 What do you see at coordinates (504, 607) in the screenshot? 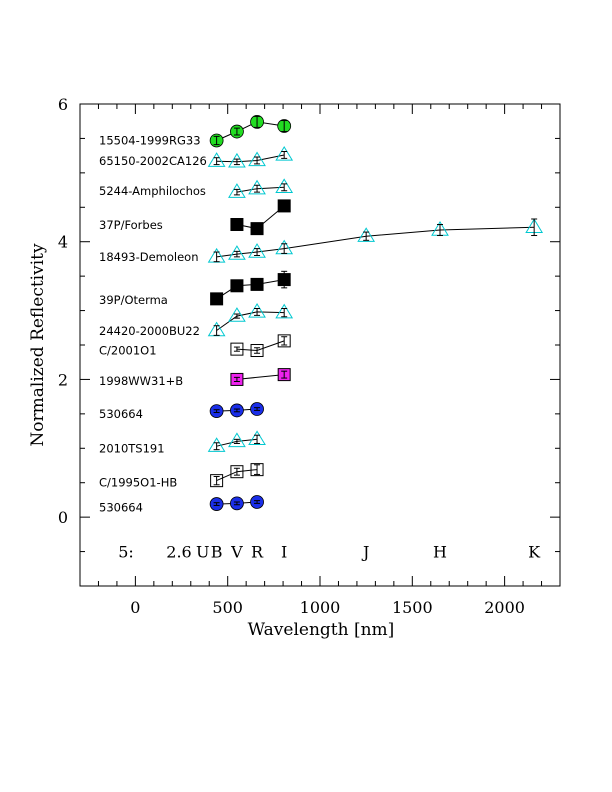
I see `x-tick-label: 2000` at bounding box center [504, 607].